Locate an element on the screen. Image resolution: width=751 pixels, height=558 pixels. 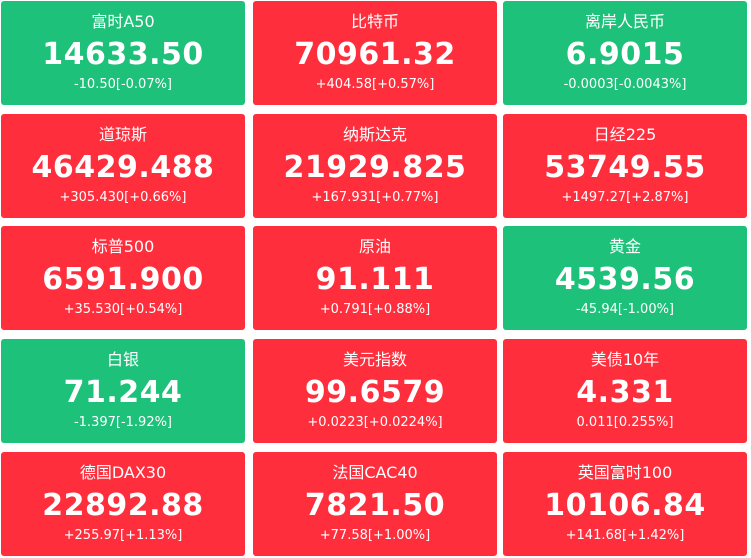
quote-change: +0.0223[+0.0224%] is located at coordinates (375, 422).